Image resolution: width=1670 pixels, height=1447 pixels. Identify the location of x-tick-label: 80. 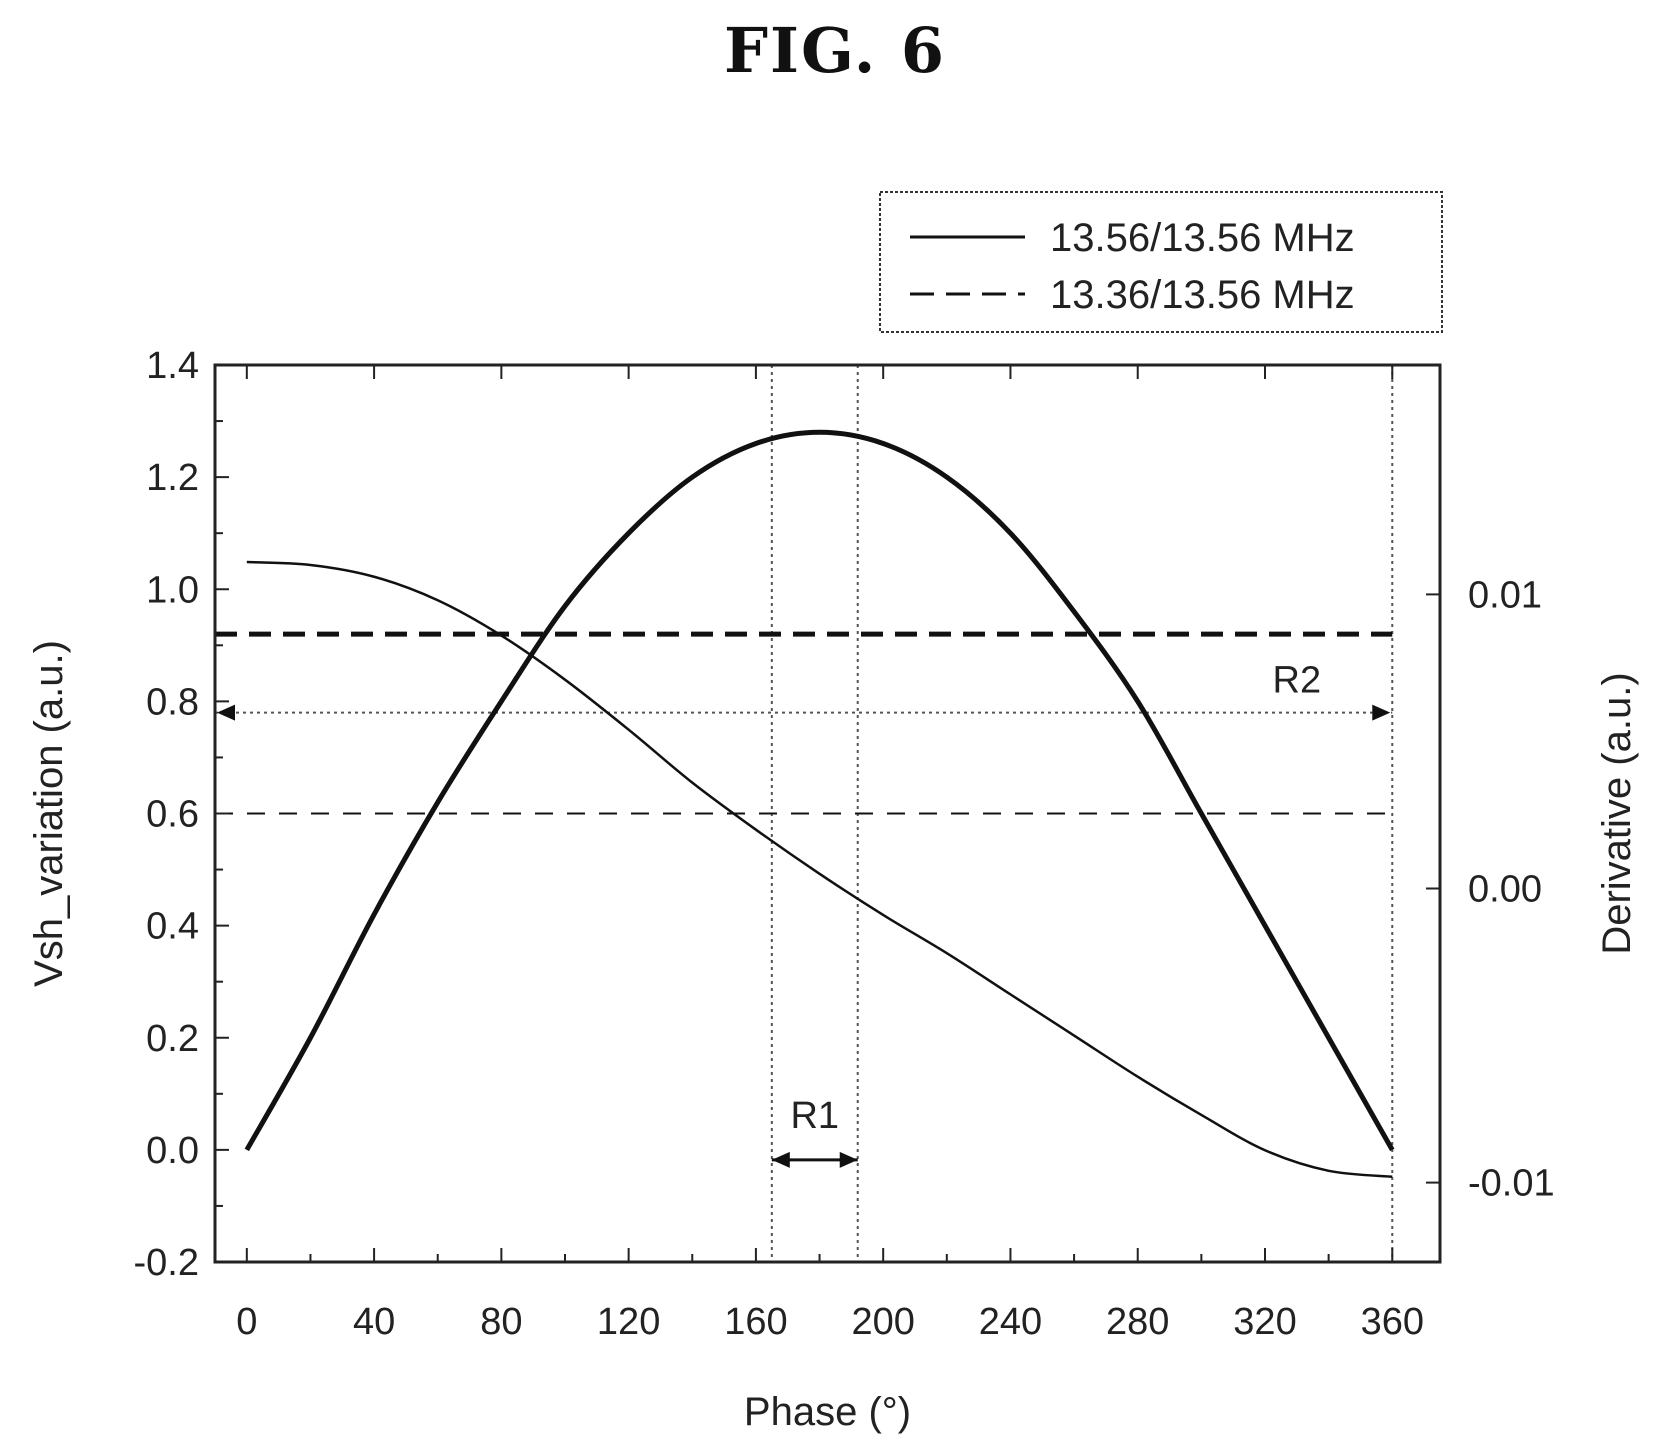
(501, 1322).